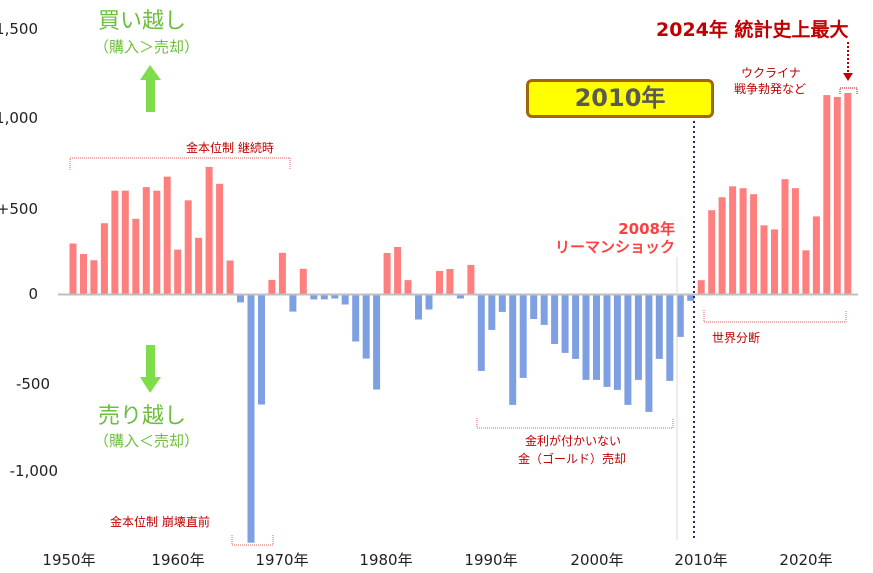  Describe the element at coordinates (104, 259) in the screenshot. I see `bar-1953` at that location.